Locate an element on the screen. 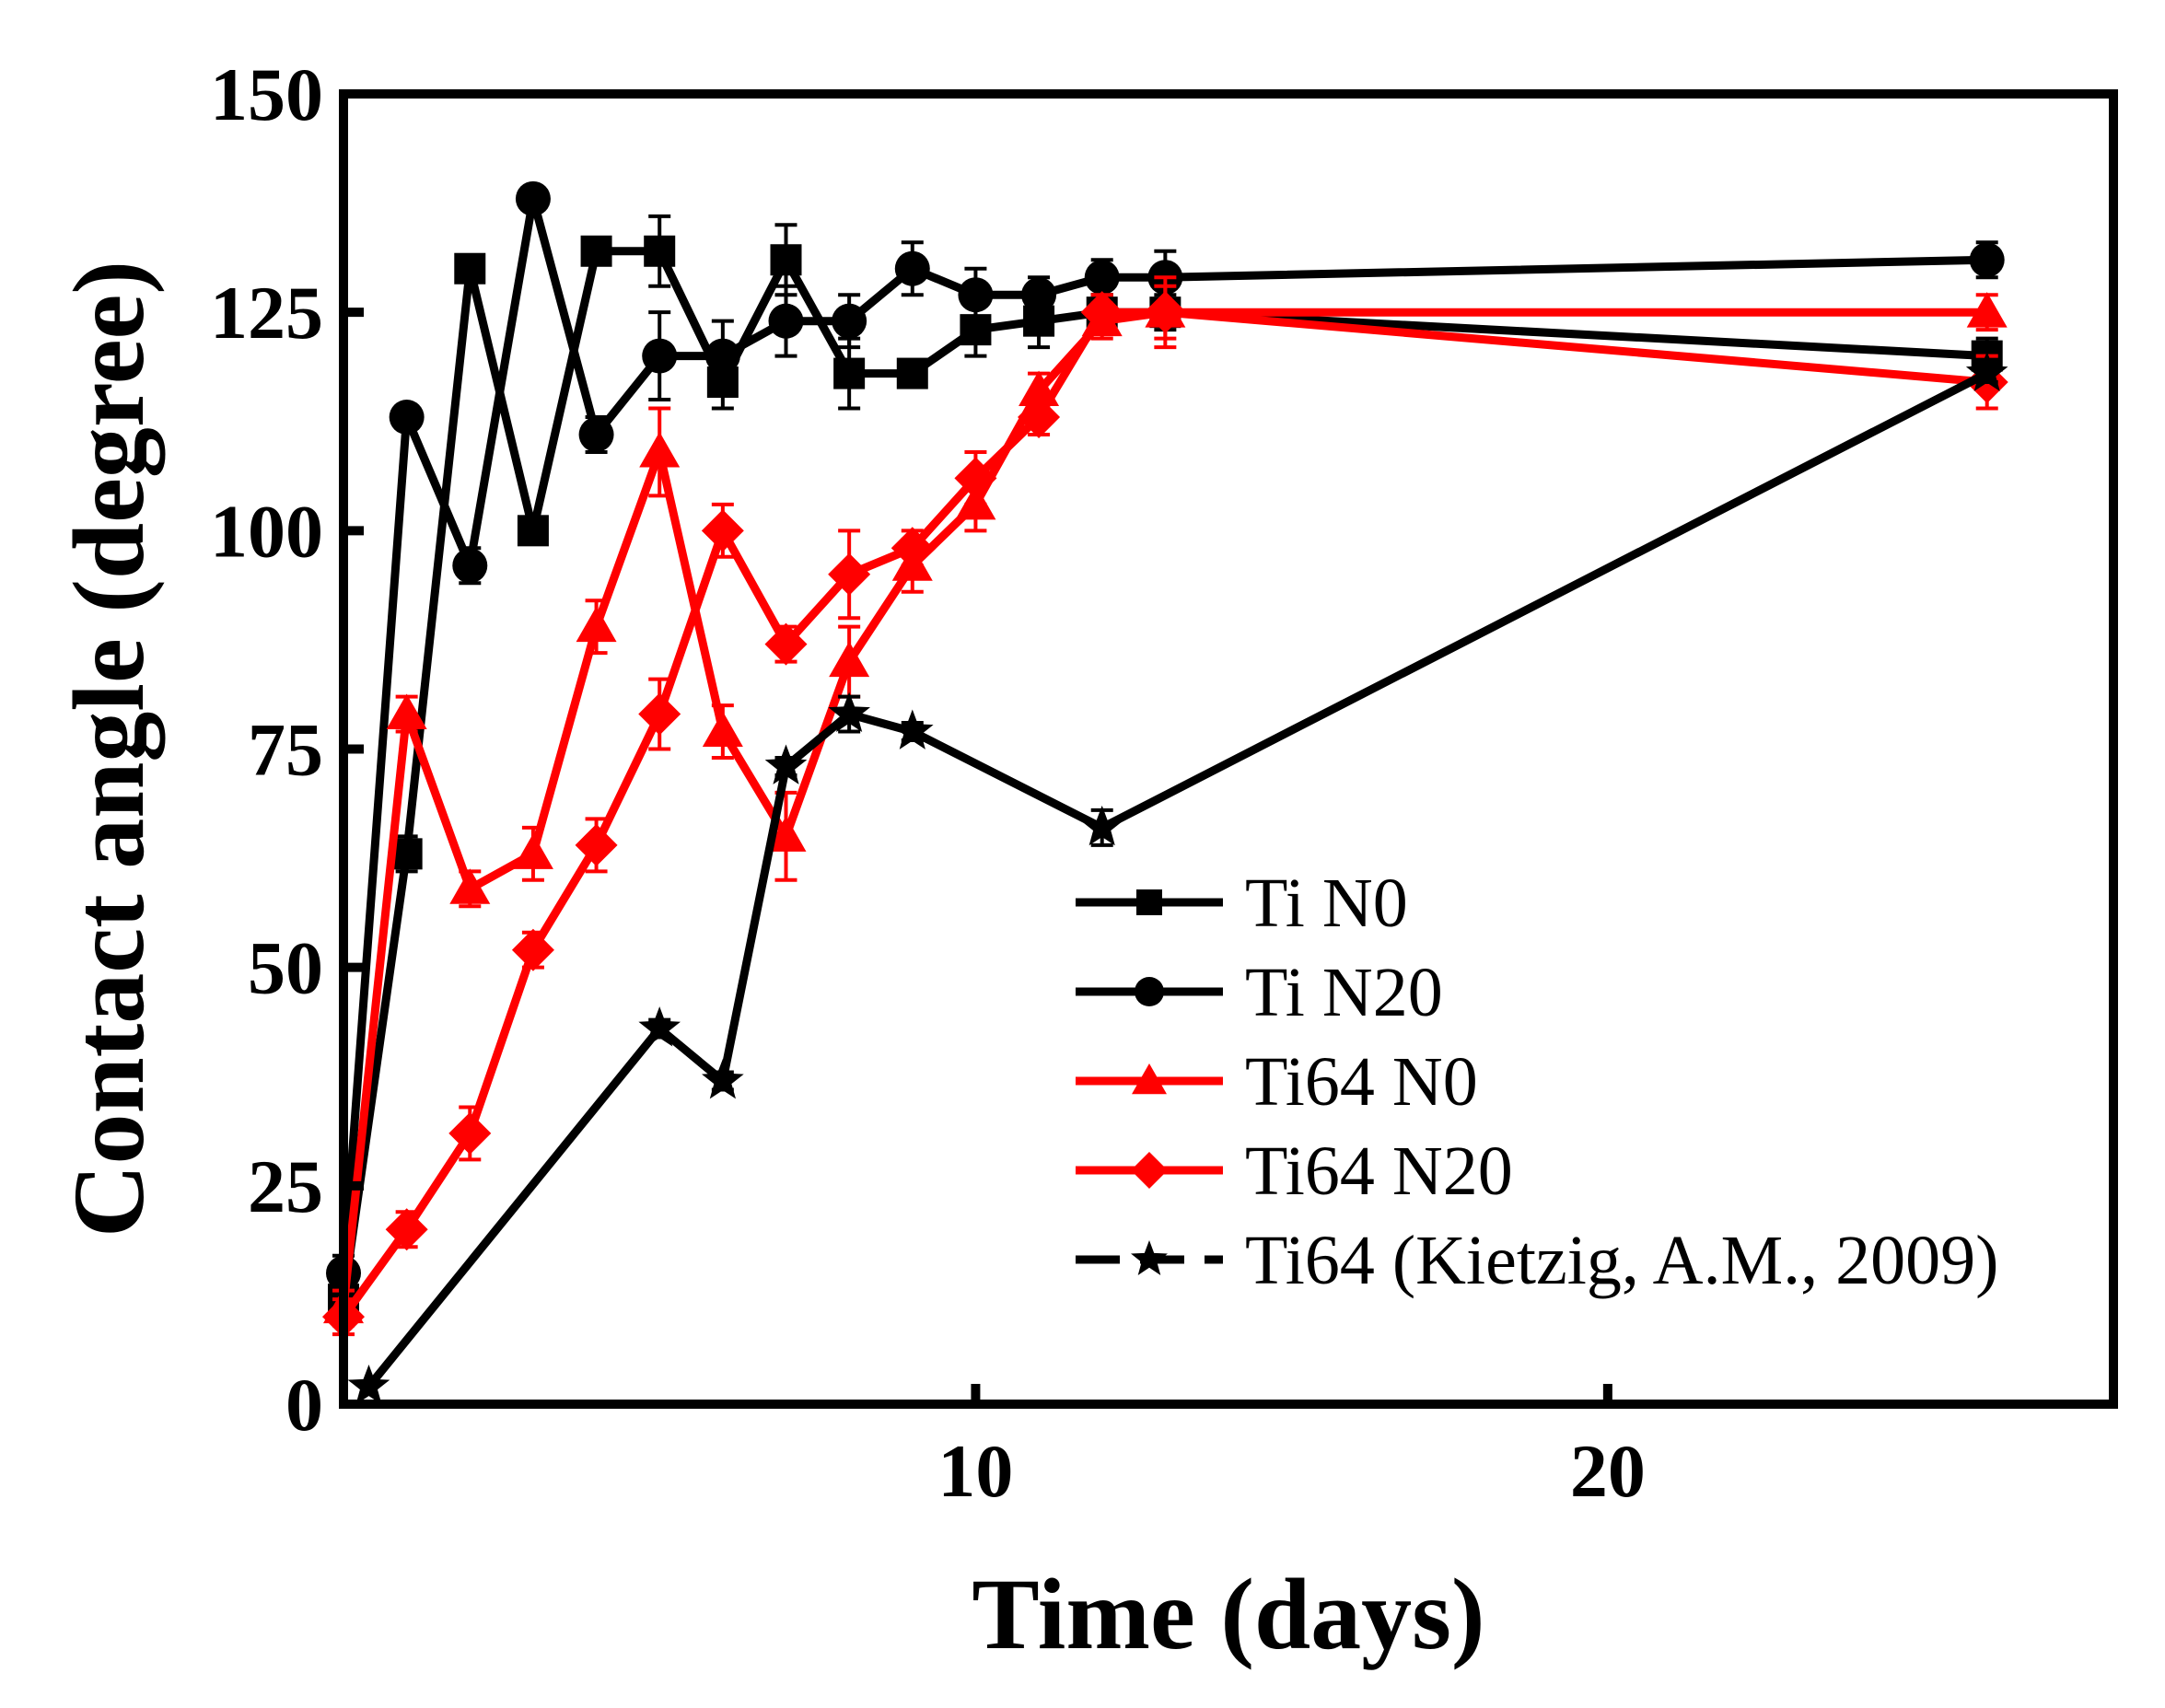 The width and height of the screenshot is (2165, 1708). legend-entry: Ti64 N0 is located at coordinates (1277, 1082).